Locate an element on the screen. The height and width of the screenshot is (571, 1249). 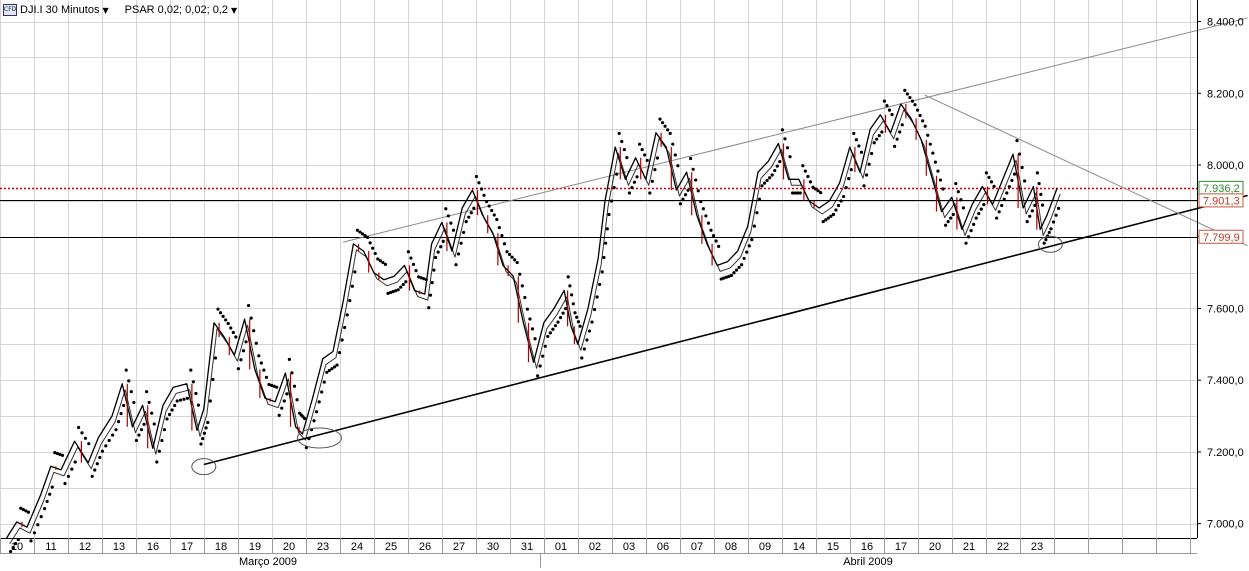
x-day-label: 16 is located at coordinates (867, 547).